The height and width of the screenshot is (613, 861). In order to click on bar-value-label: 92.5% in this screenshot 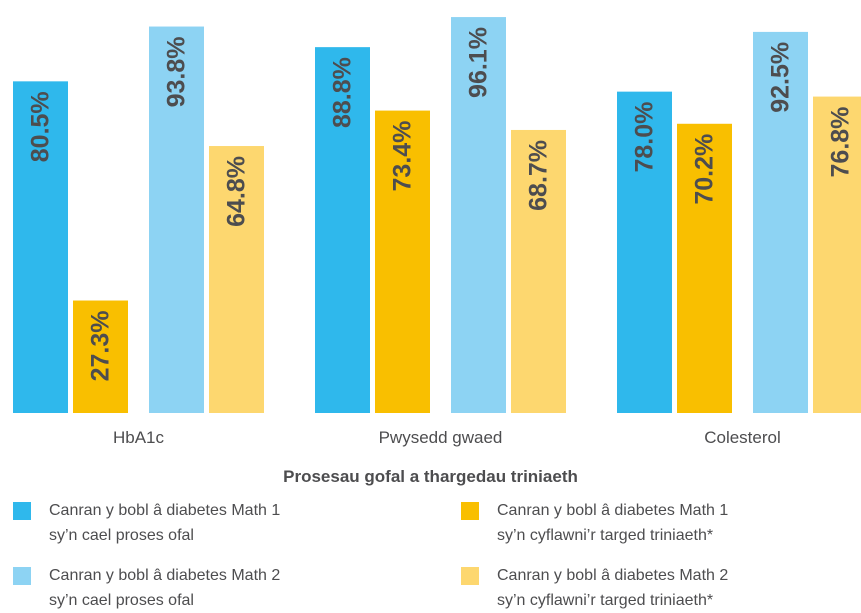, I will do `click(781, 77)`.